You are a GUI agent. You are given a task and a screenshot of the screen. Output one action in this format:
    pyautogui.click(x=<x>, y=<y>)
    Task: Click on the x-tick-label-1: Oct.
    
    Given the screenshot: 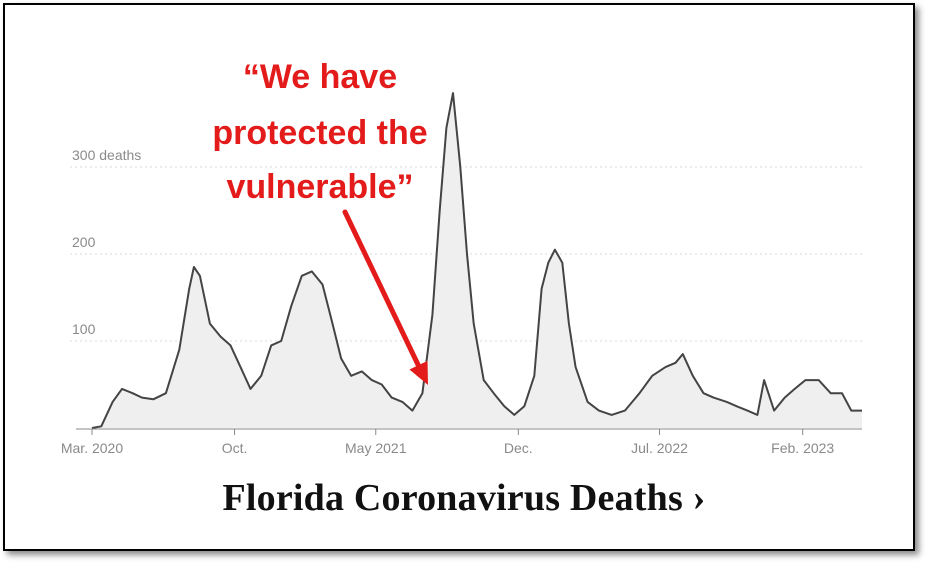 What is the action you would take?
    pyautogui.click(x=235, y=448)
    